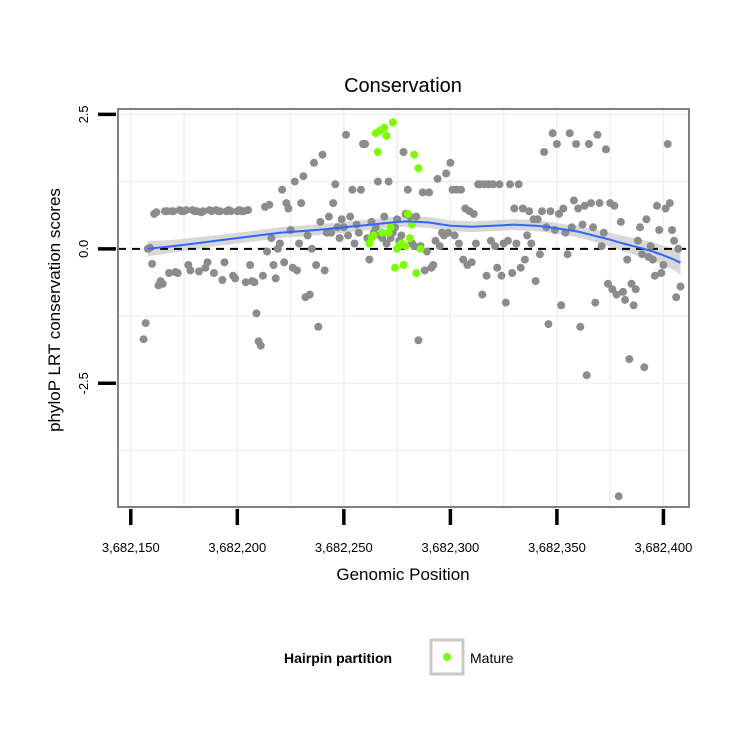 The width and height of the screenshot is (750, 750). Describe the element at coordinates (54, 310) in the screenshot. I see `y-axis-title: phyloP LRT conservation scores` at that location.